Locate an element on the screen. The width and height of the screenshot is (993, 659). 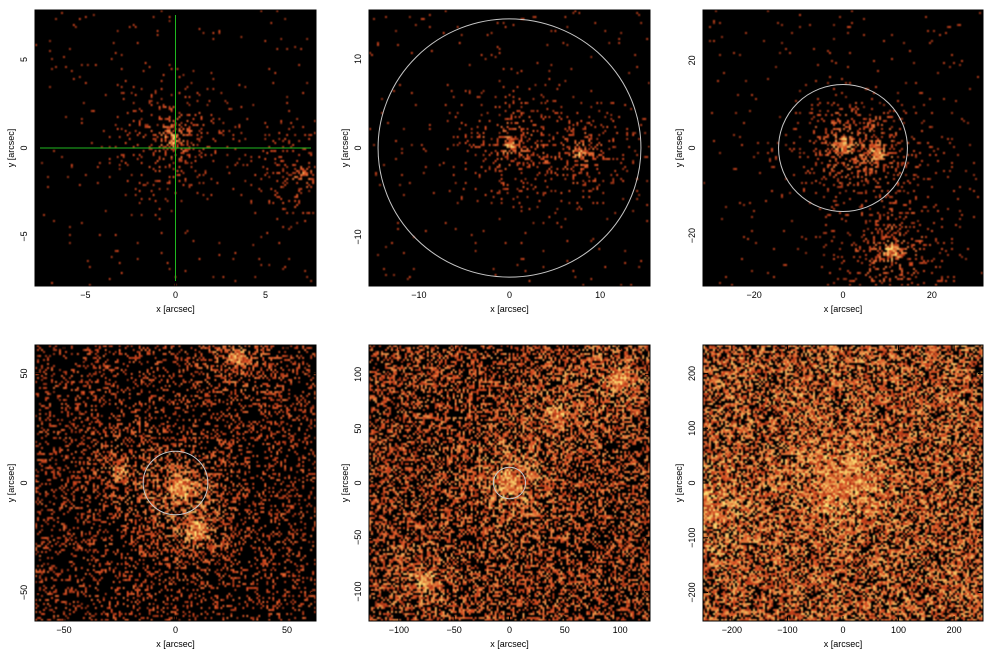
x-tick-label: −200 is located at coordinates (732, 630).